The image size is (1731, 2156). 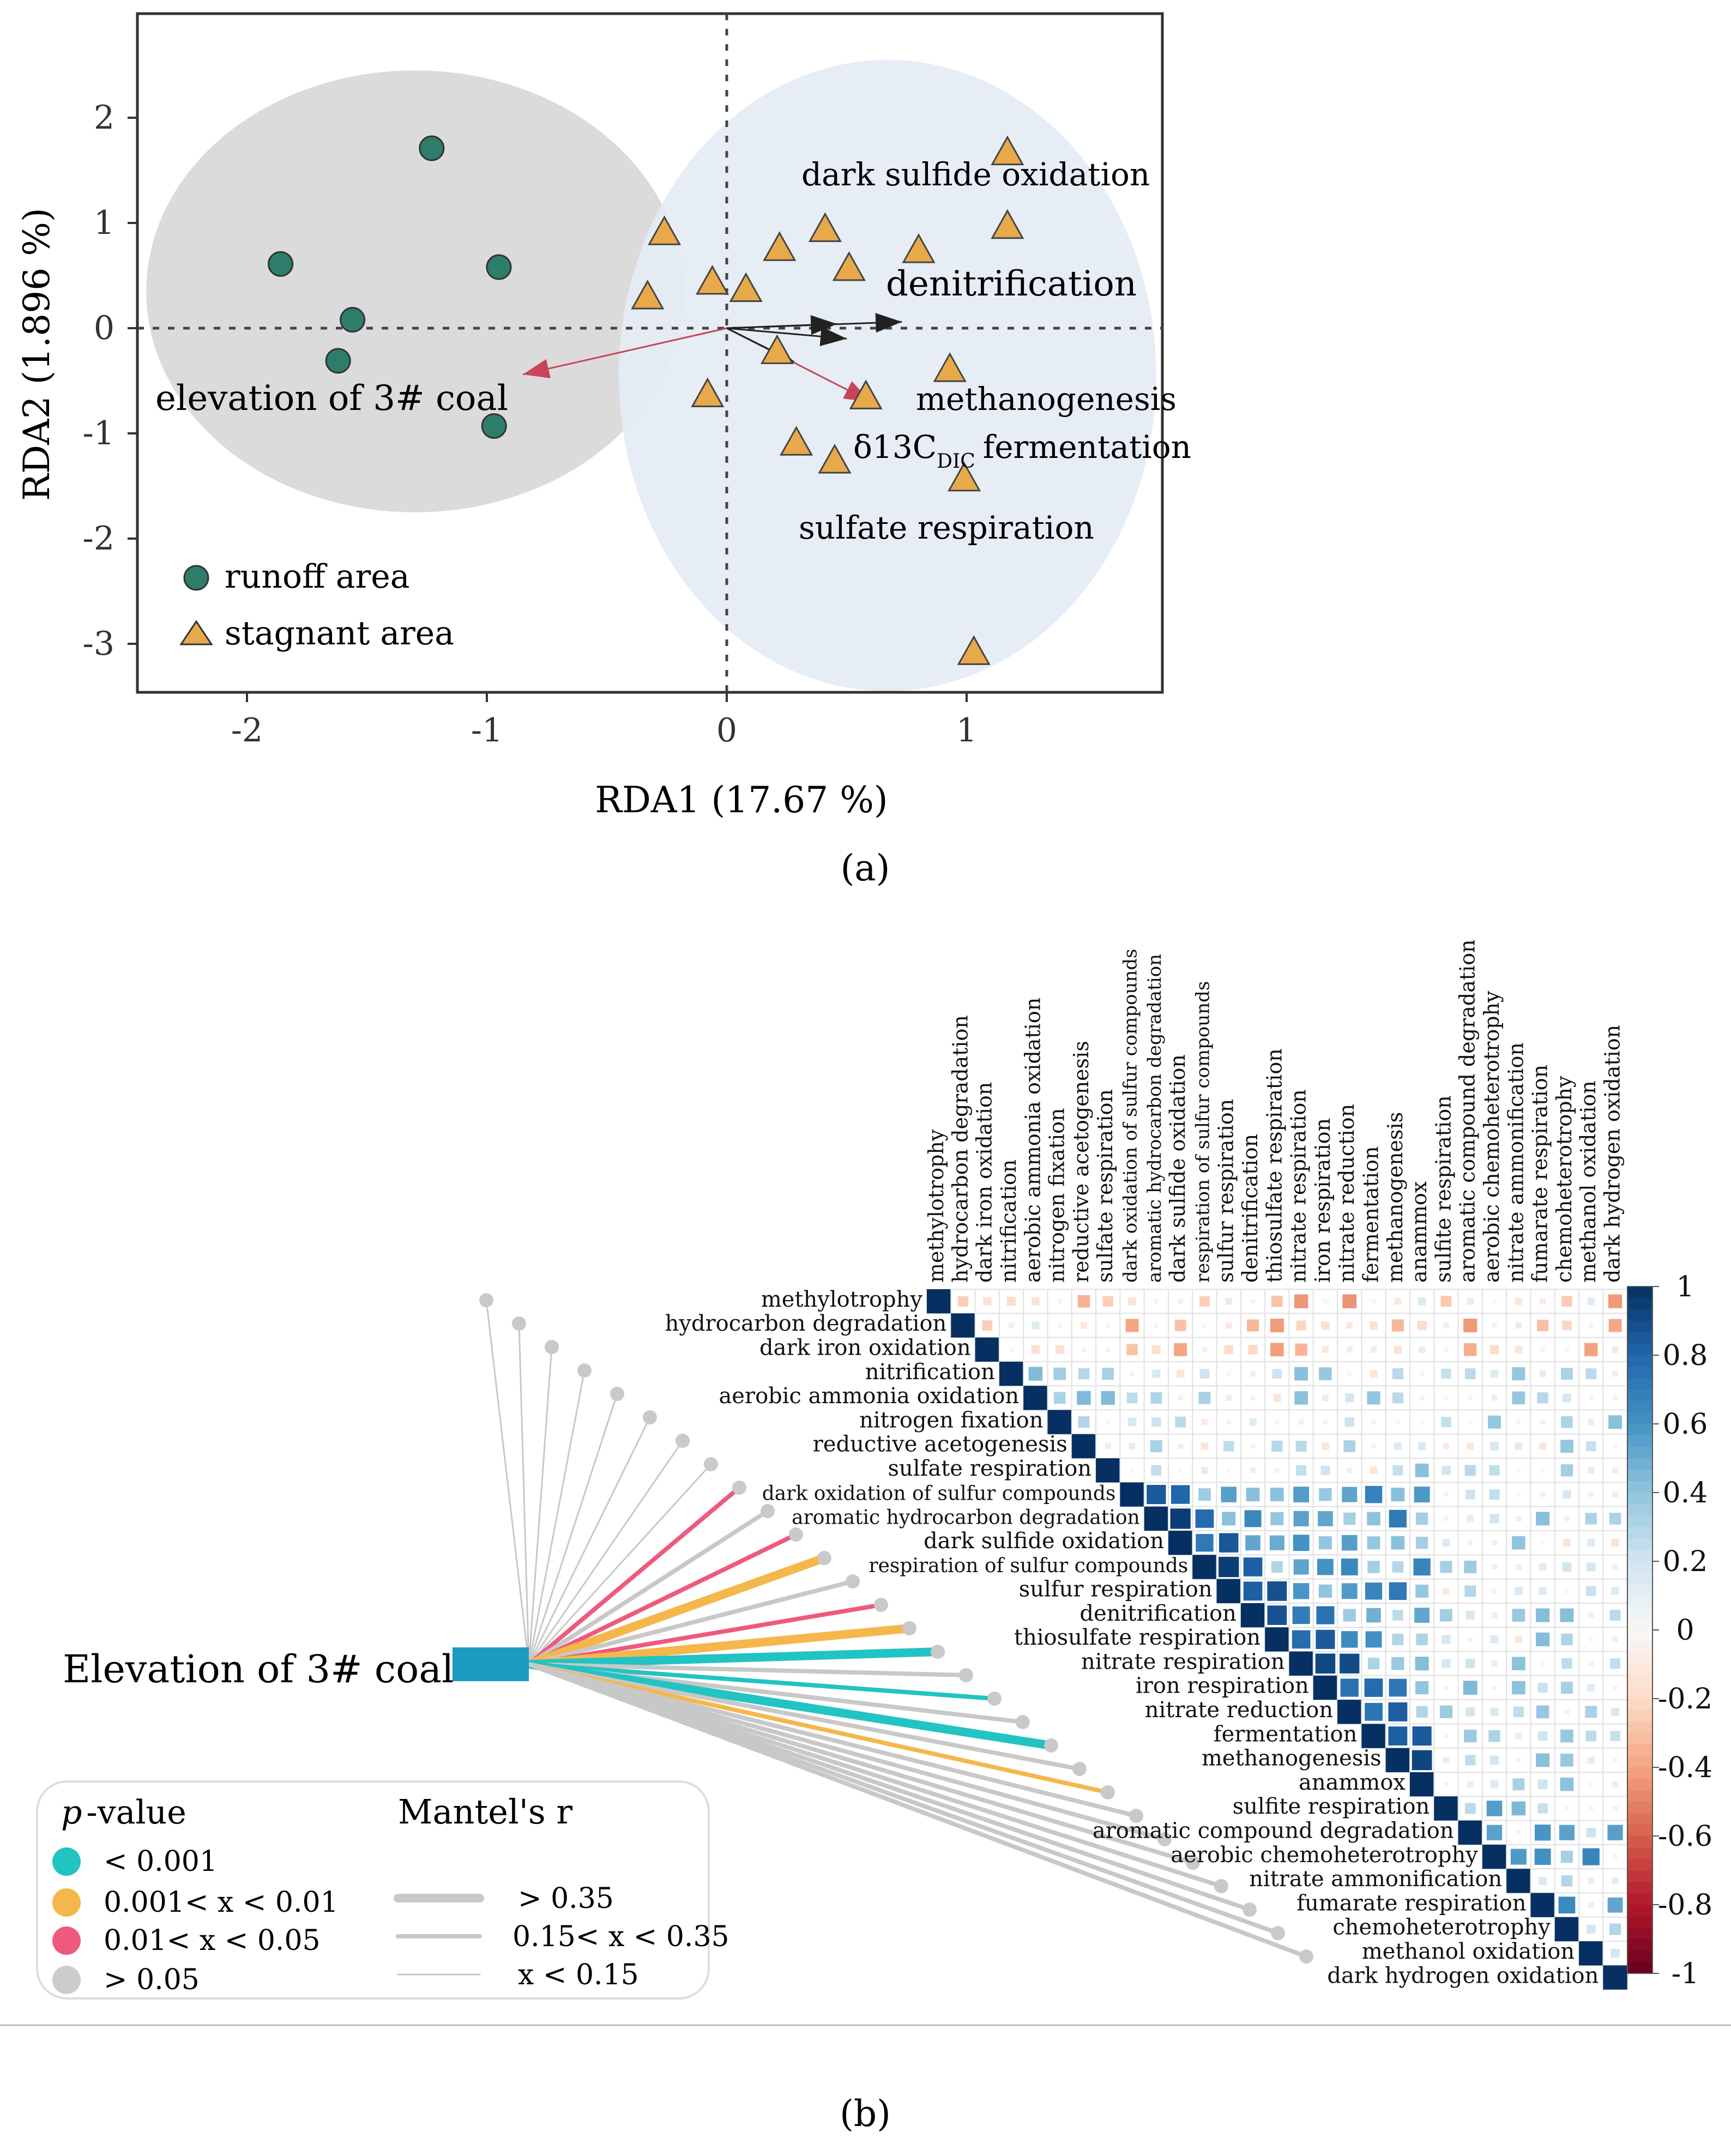 I want to click on row-label: methanogenesis, so click(x=1292, y=1759).